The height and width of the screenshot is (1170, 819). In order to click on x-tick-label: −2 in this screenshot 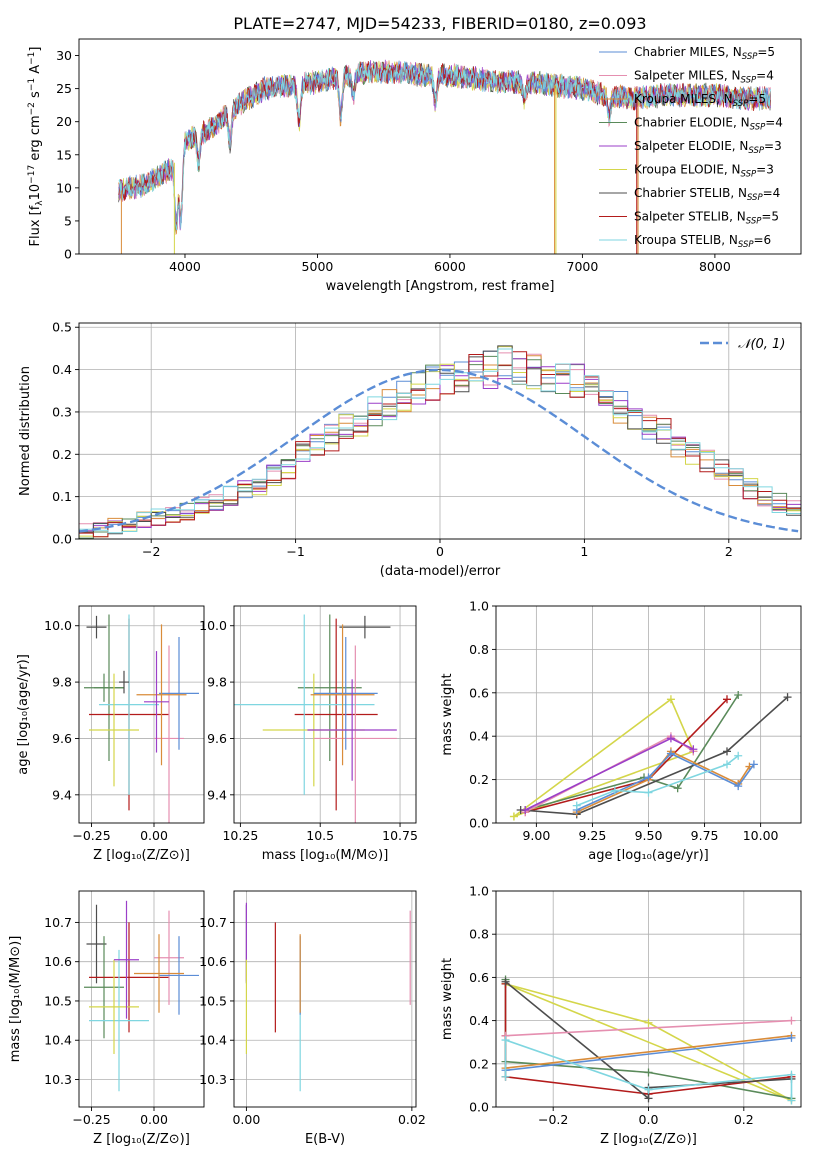, I will do `click(151, 551)`.